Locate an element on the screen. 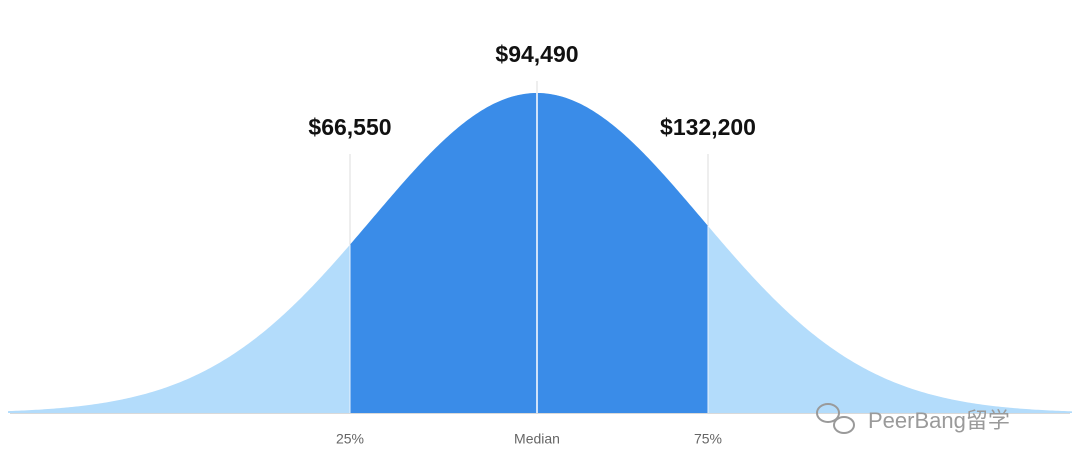  value-label: $66,550 is located at coordinates (349, 127).